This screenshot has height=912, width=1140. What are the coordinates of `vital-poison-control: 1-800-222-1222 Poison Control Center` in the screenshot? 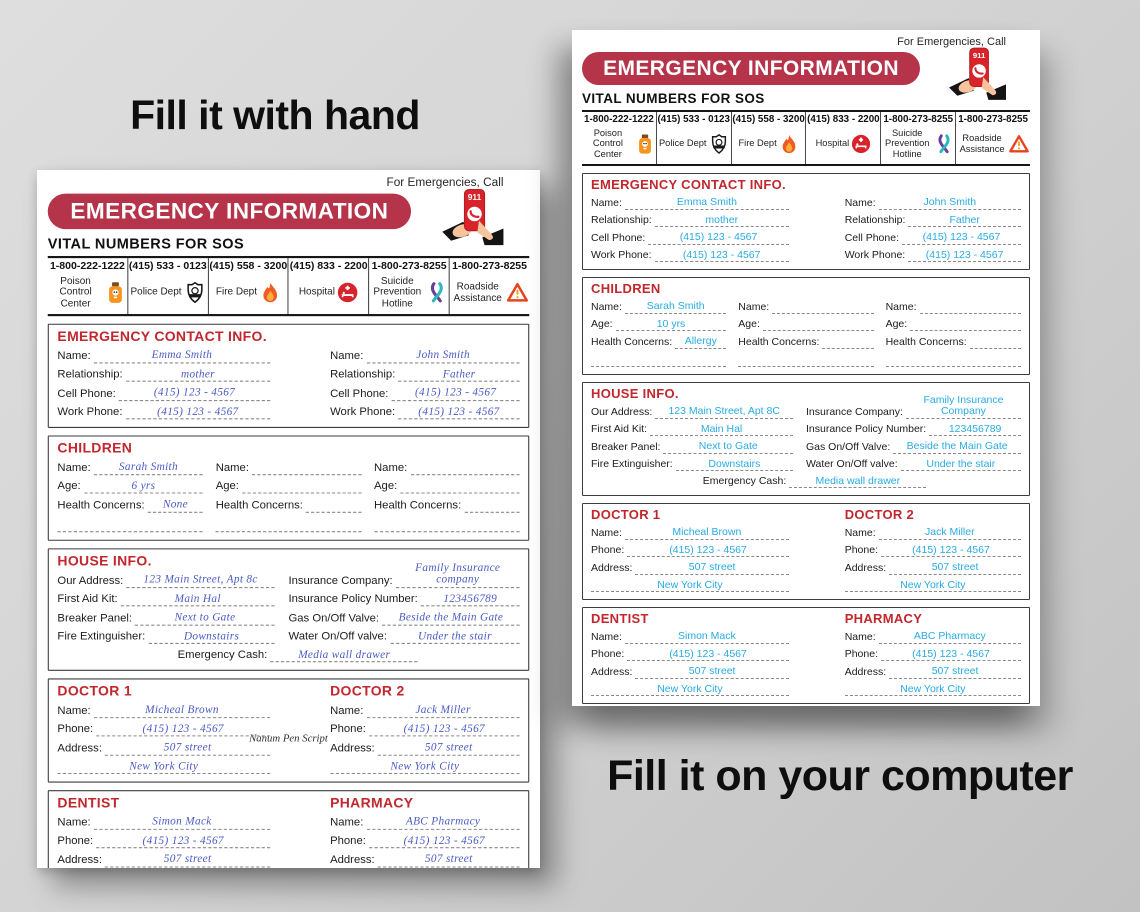 It's located at (88, 286).